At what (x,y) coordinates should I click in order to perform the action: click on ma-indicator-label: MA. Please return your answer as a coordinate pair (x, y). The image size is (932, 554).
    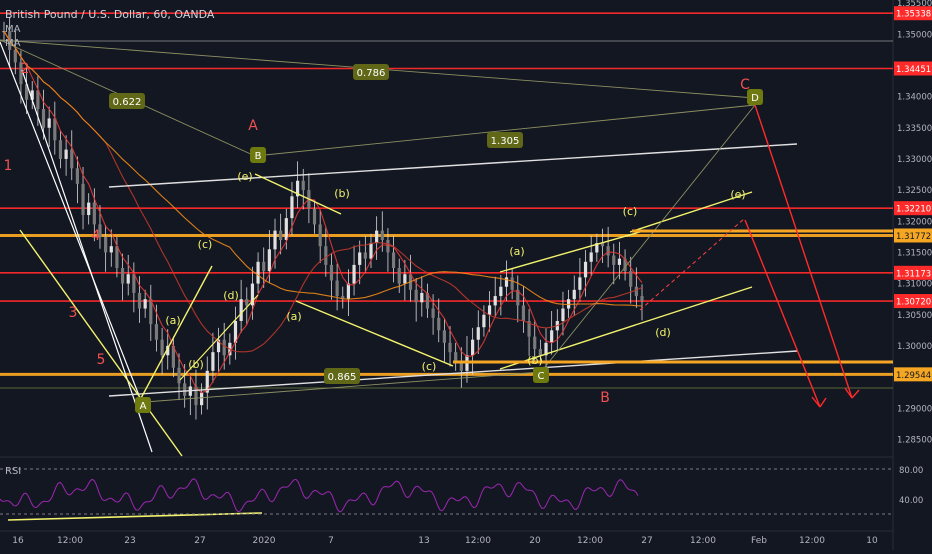
    Looking at the image, I should click on (13, 29).